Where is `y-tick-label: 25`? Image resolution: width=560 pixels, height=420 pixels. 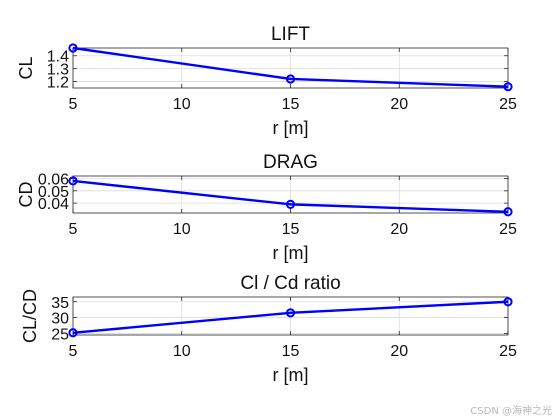
y-tick-label: 25 is located at coordinates (60, 334).